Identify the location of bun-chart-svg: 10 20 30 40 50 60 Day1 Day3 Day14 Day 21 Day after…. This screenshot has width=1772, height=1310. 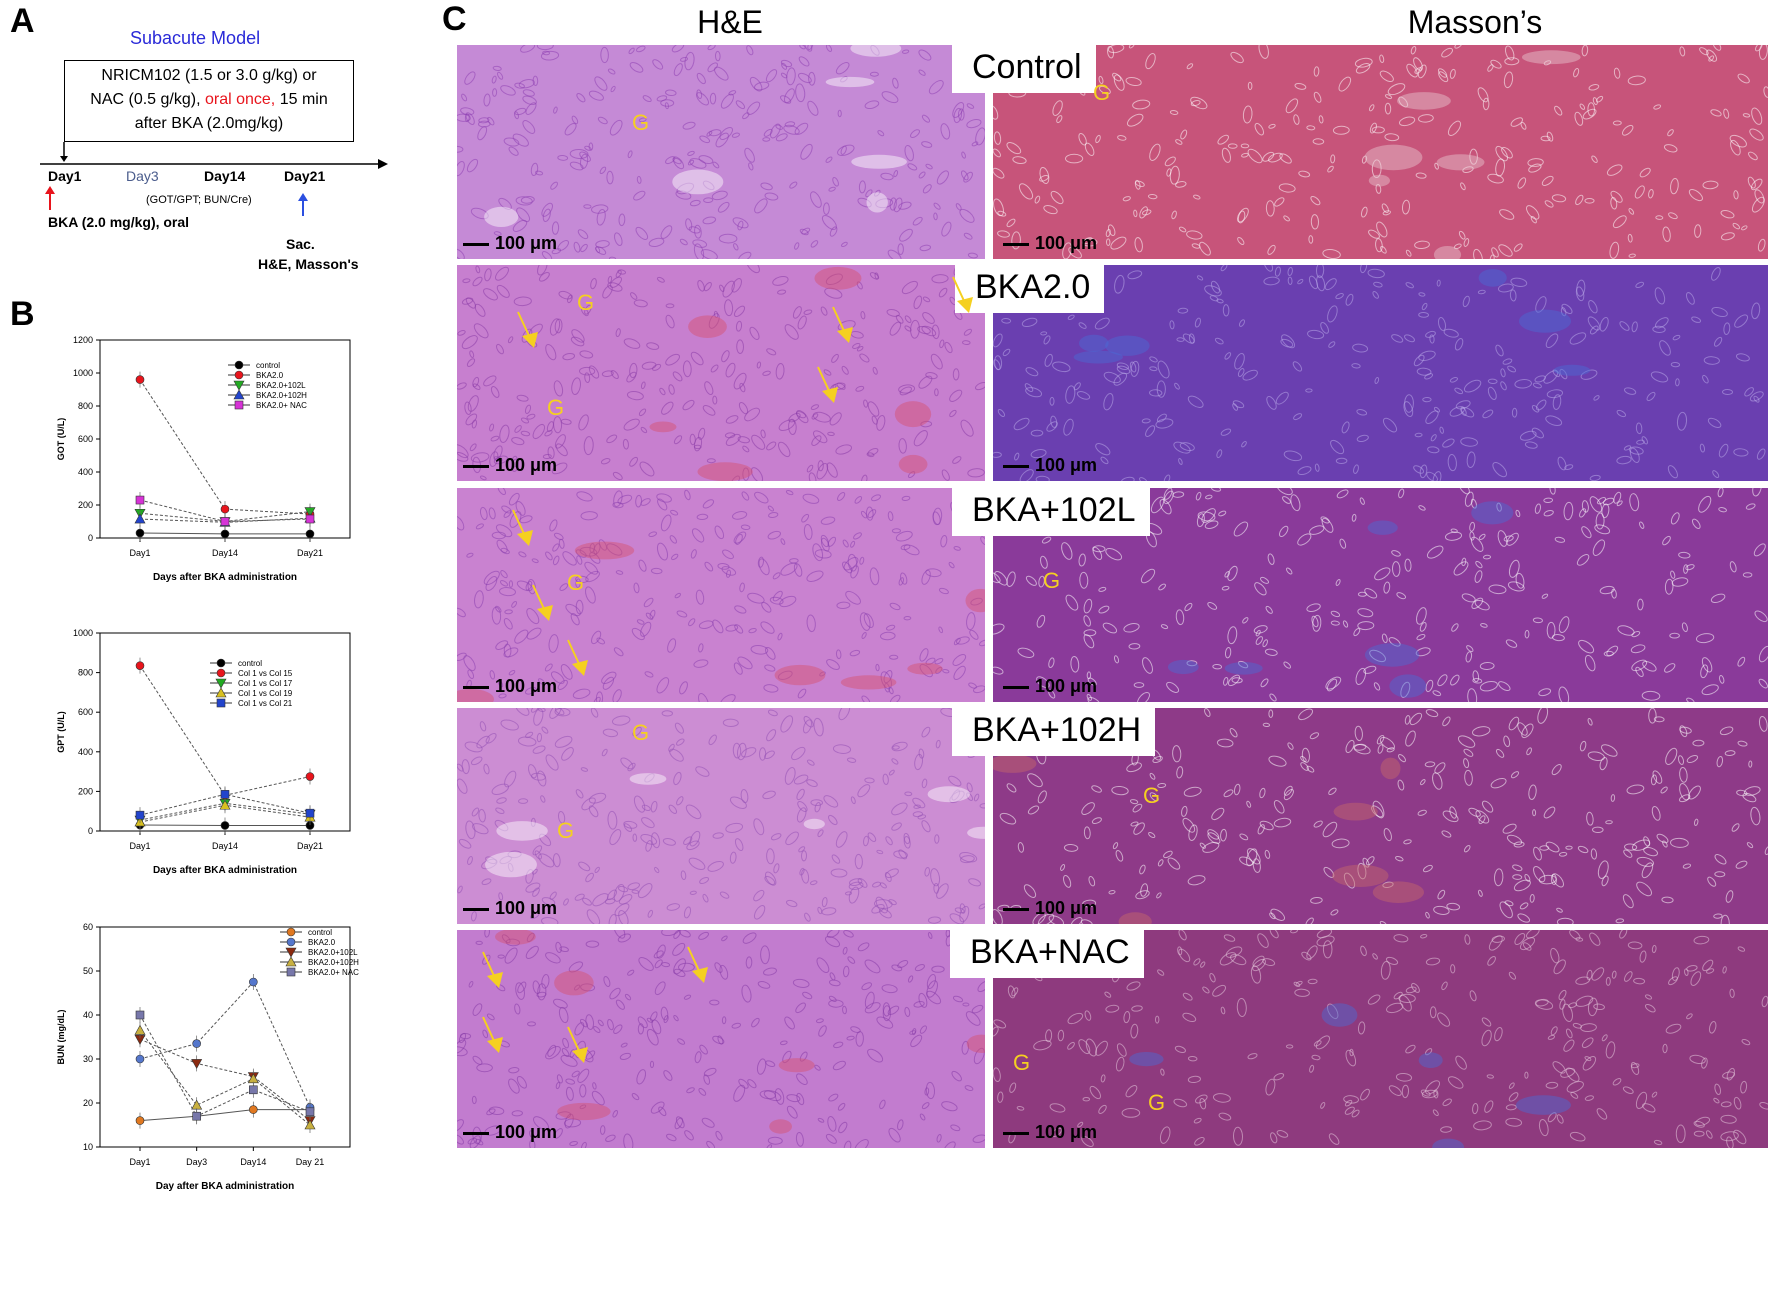
(207, 1057).